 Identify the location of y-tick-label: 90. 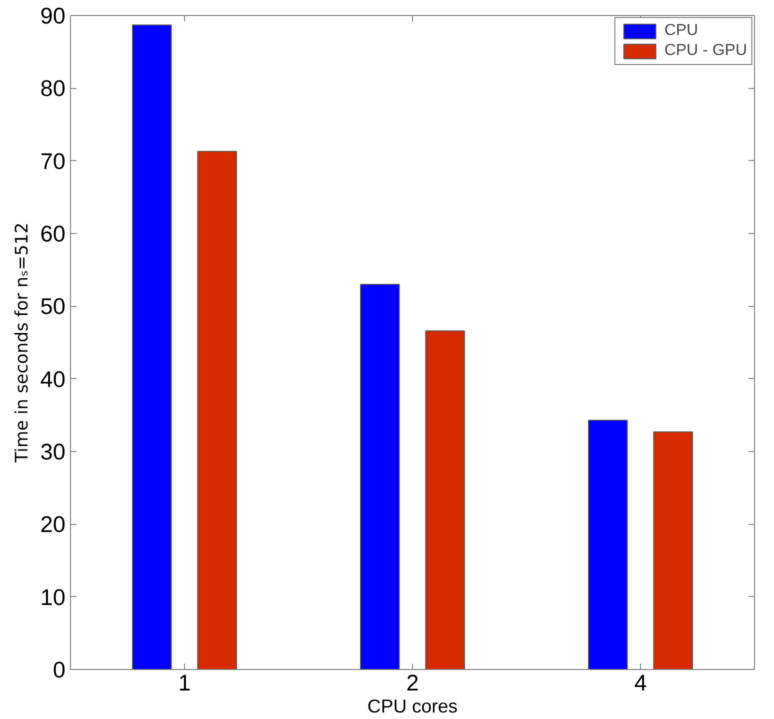
(53, 15).